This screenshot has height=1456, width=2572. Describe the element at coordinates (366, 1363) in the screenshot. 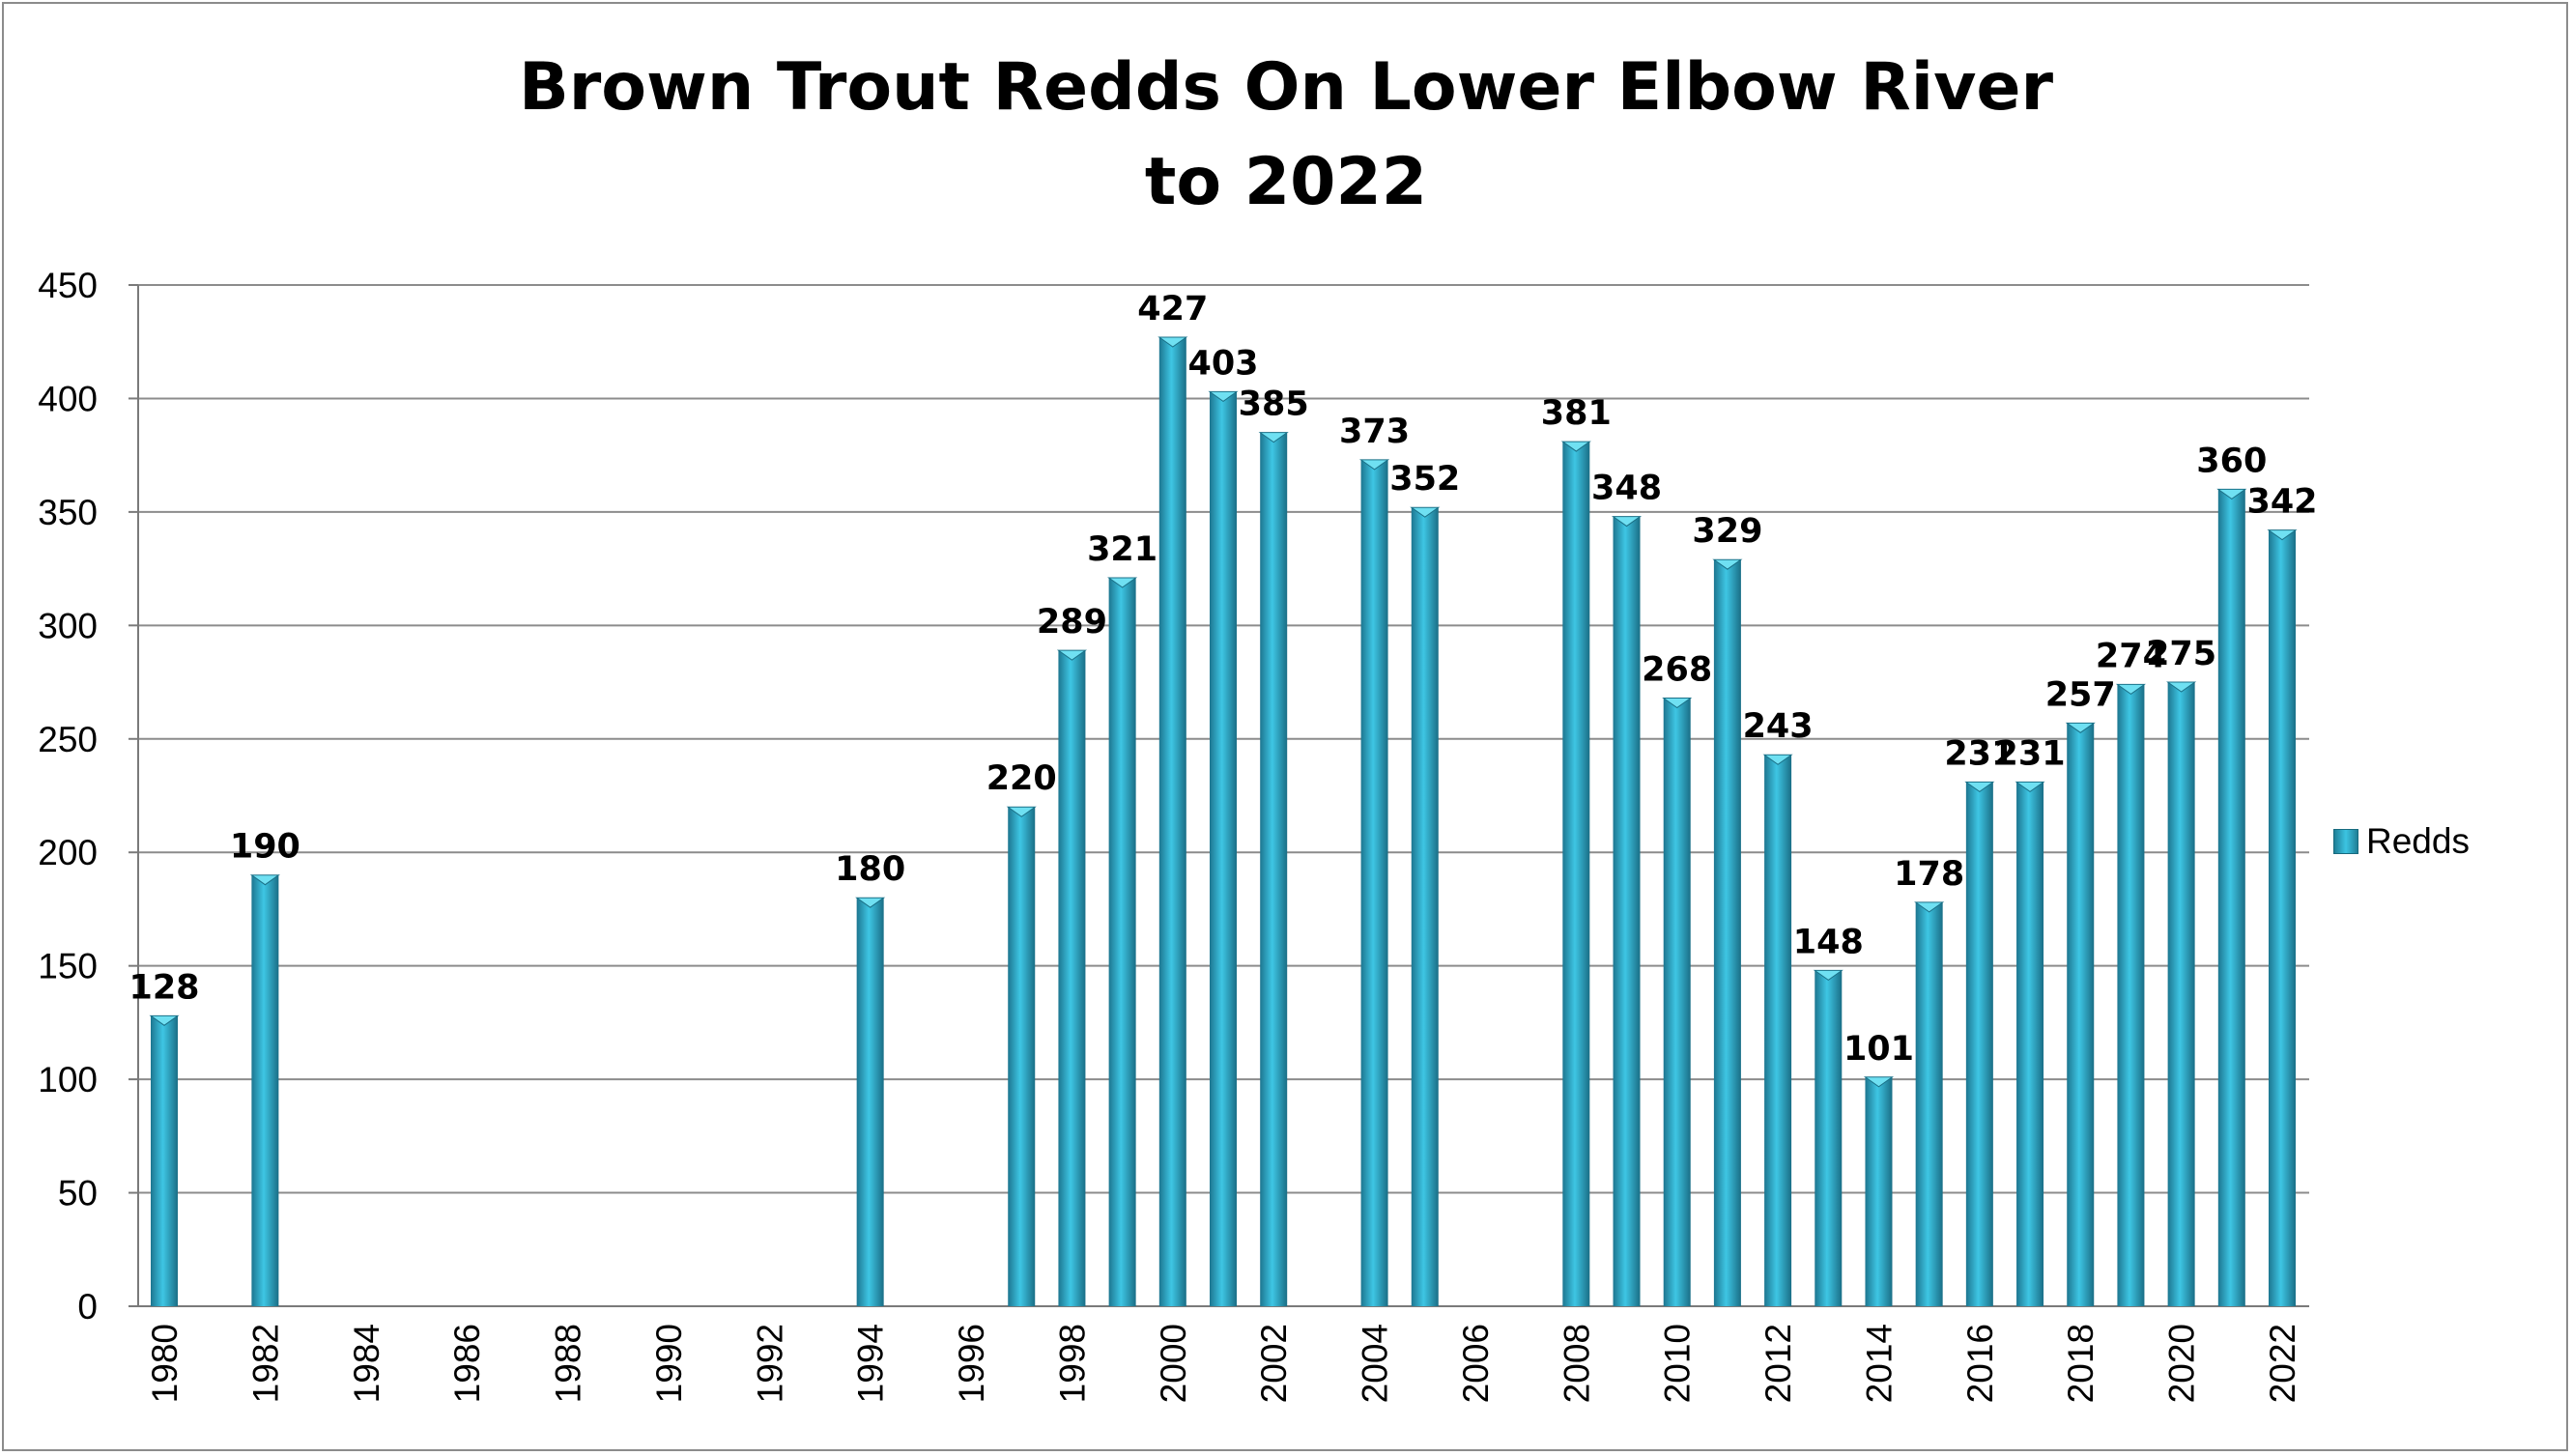

I see `x-tick-label-1984: 1984` at that location.